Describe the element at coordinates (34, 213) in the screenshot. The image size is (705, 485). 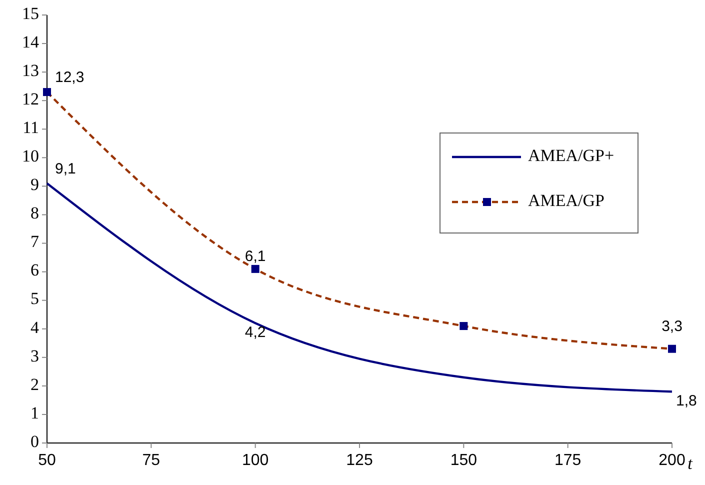
I see `y-tick-label: 8` at that location.